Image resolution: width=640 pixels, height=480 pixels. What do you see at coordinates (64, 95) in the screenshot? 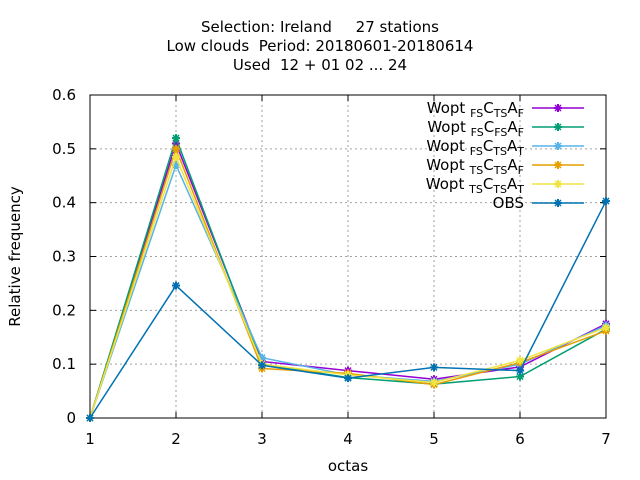
I see `y-tick-label: 0.6` at bounding box center [64, 95].